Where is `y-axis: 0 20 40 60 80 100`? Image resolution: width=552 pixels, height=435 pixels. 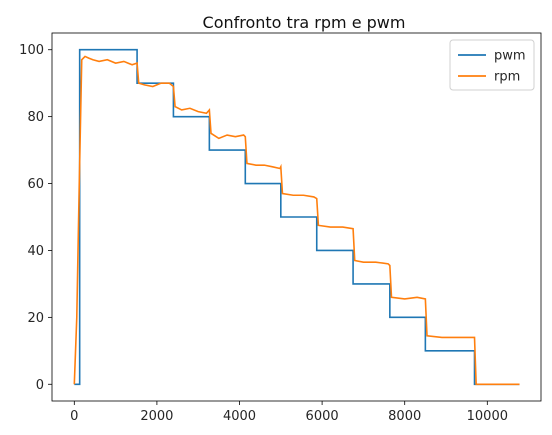 y-axis: 0 20 40 60 80 100 is located at coordinates (35, 218).